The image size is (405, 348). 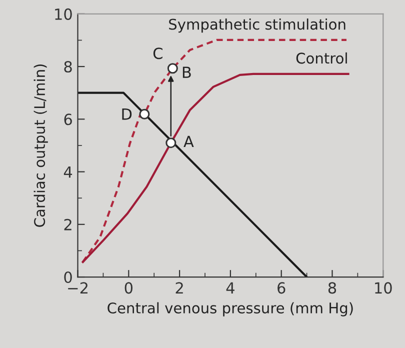 What do you see at coordinates (189, 142) in the screenshot?
I see `annotation: A` at bounding box center [189, 142].